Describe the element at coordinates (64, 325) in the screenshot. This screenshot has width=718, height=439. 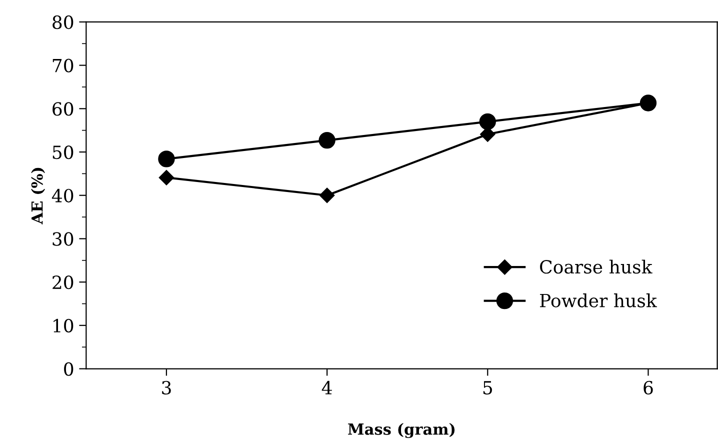
I see `y-tick-label: 10` at that location.